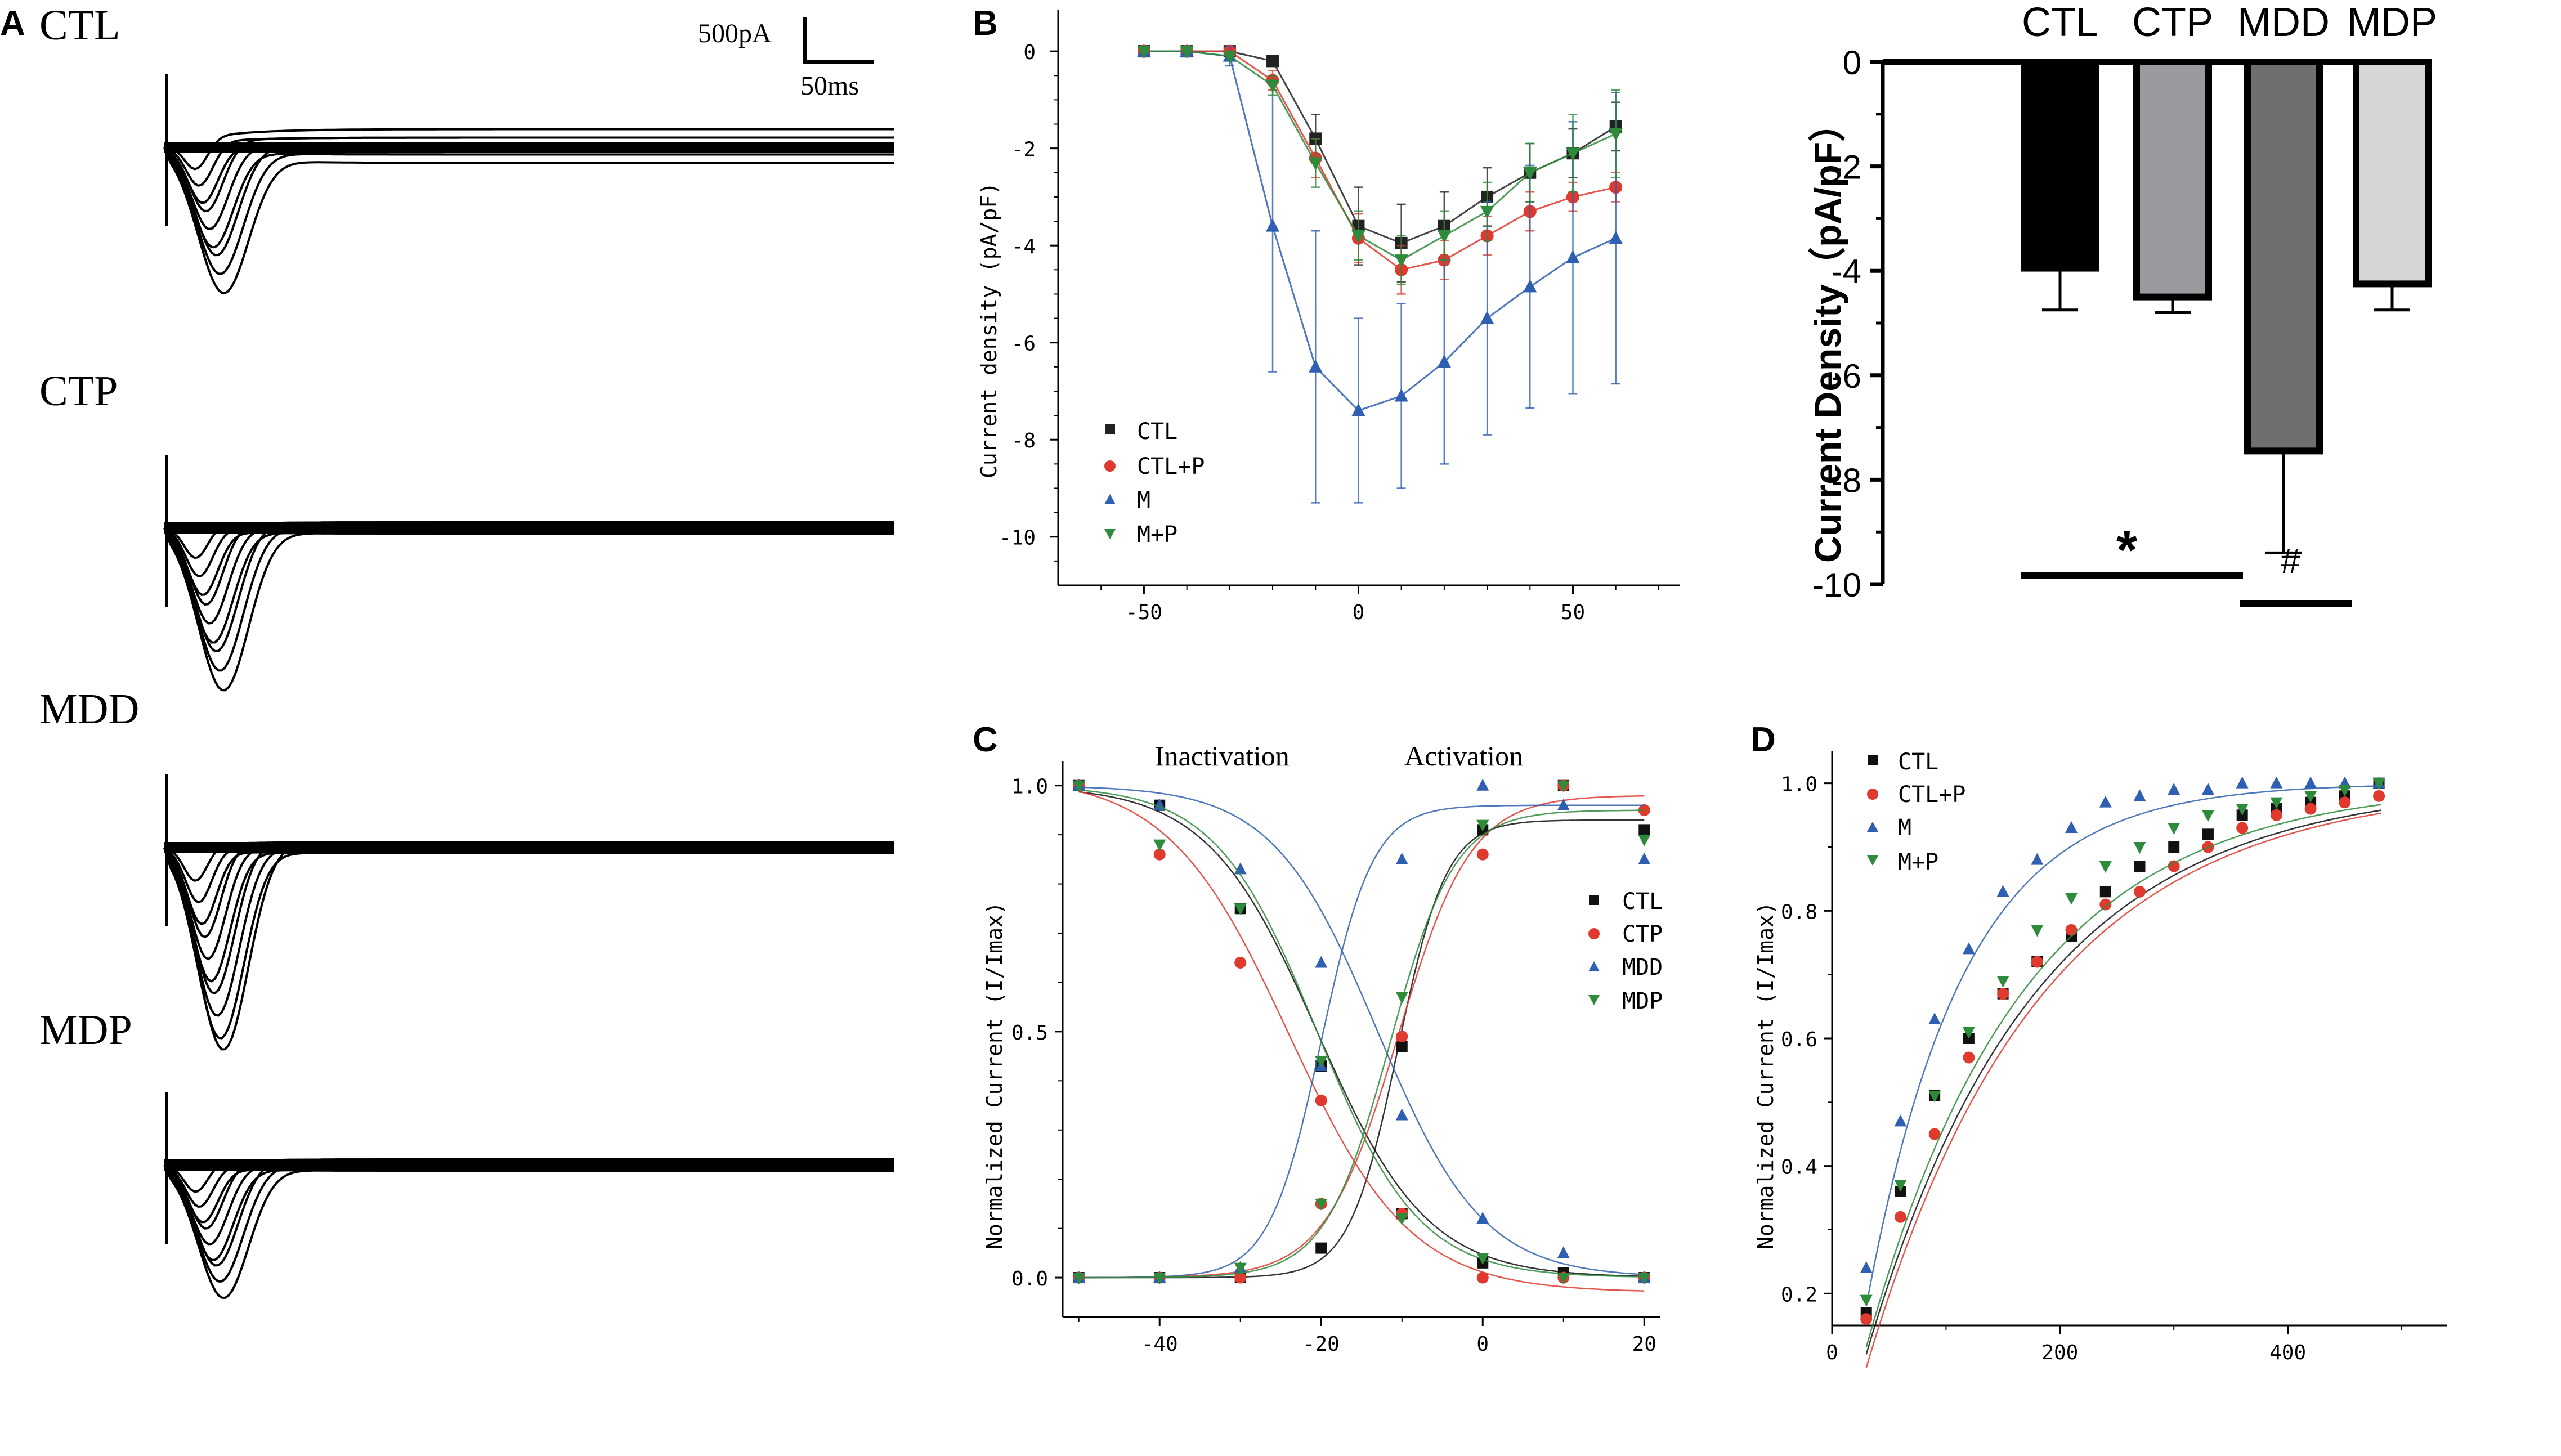 This screenshot has height=1456, width=2561. I want to click on legend-label-ctlp: CTL+P, so click(1171, 467).